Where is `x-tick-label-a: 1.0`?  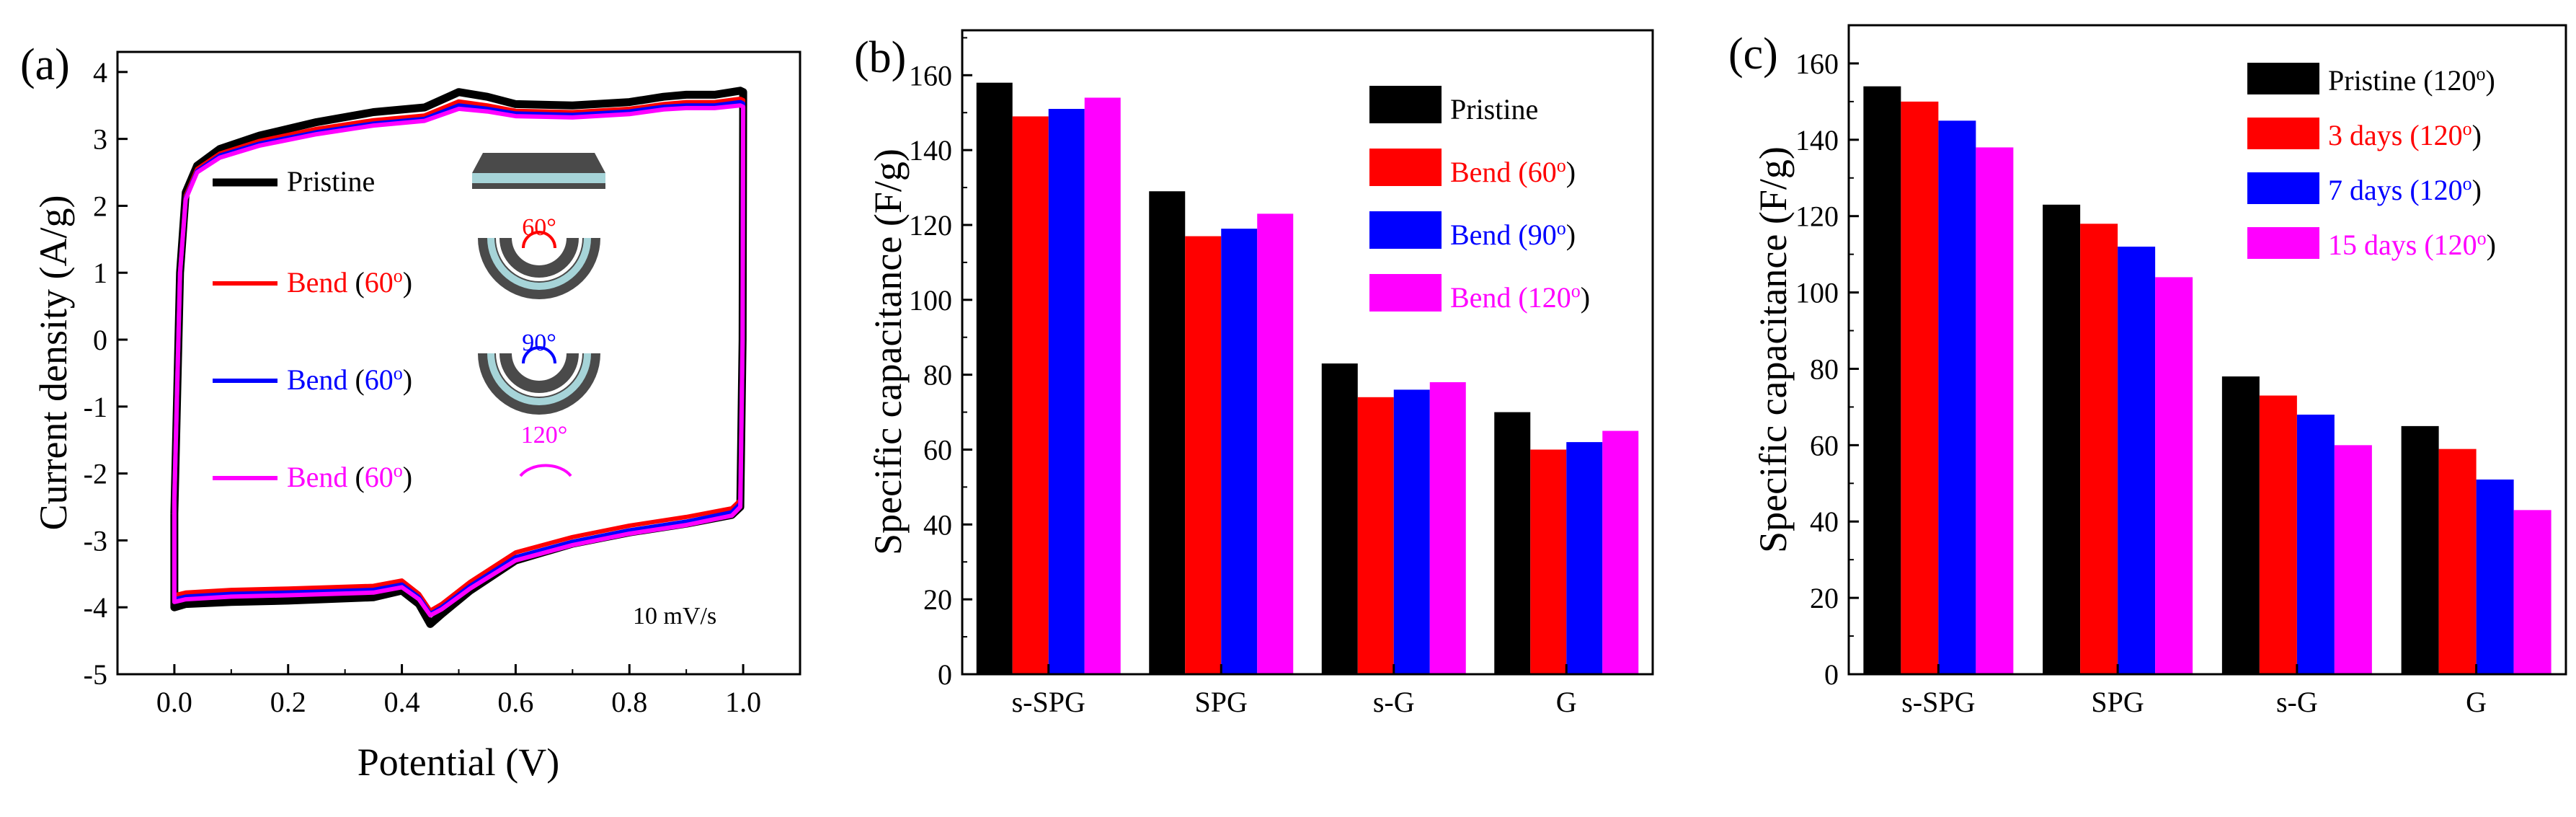 x-tick-label-a: 1.0 is located at coordinates (743, 702).